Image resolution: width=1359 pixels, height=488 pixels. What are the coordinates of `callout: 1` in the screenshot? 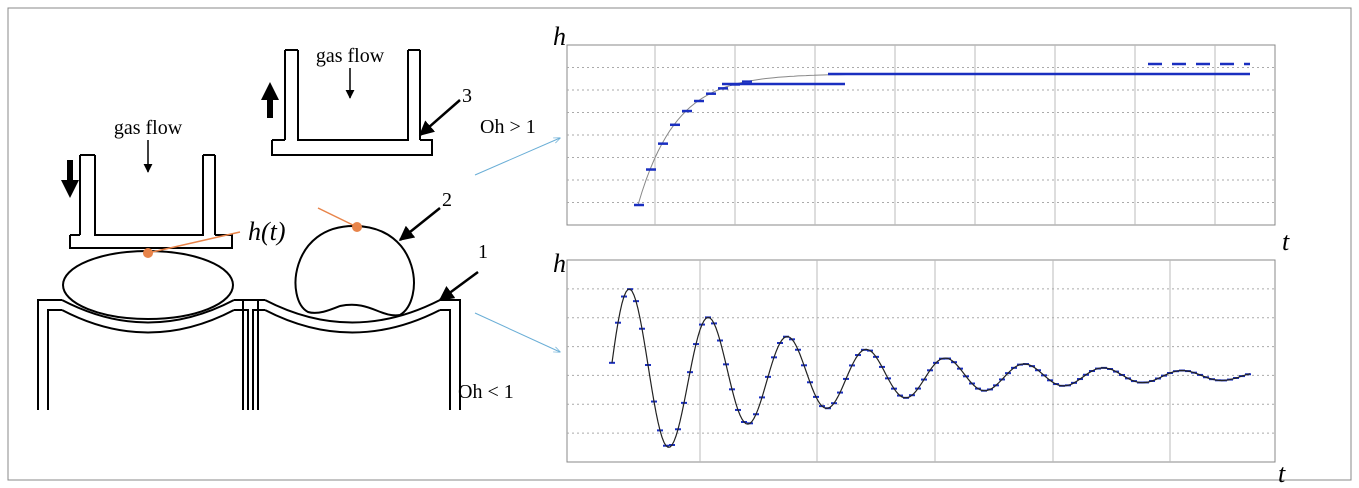 It's located at (483, 252).